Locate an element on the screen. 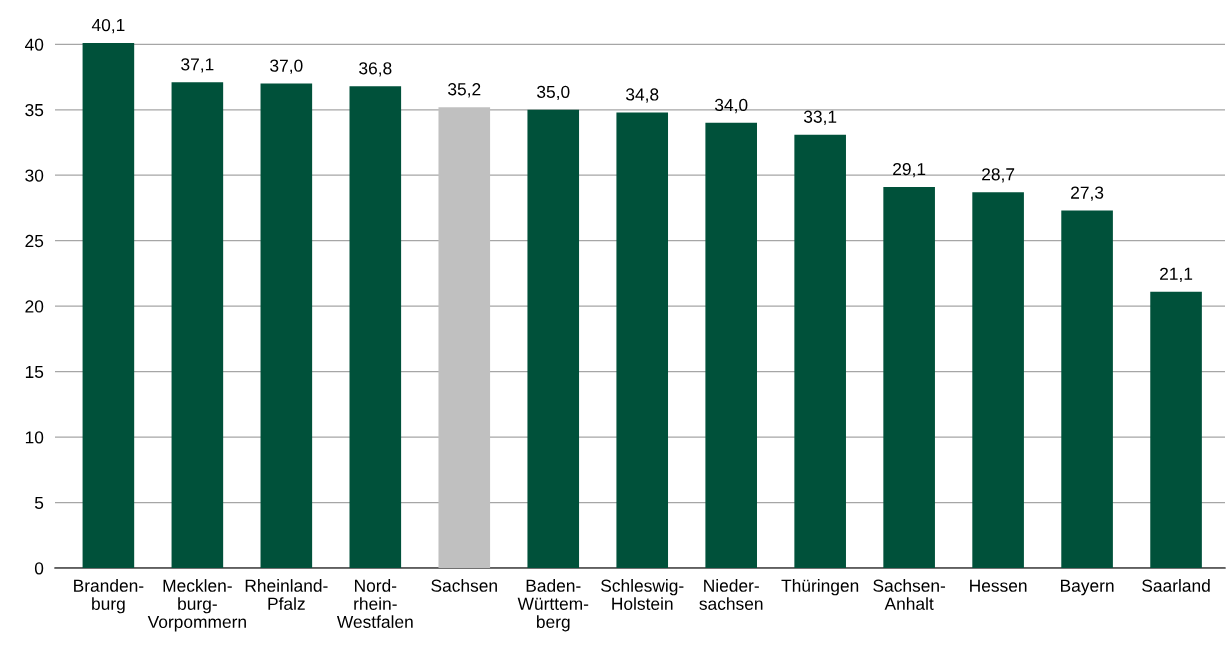 This screenshot has width=1227, height=659. data-label: 28,7 is located at coordinates (998, 175).